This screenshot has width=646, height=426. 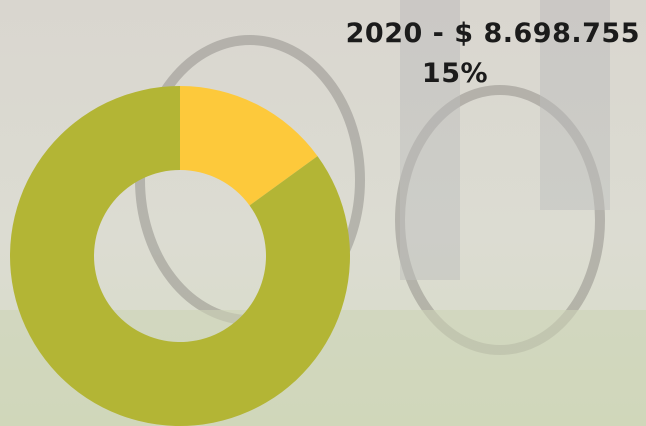 I want to click on donut-segment, so click(x=249, y=146).